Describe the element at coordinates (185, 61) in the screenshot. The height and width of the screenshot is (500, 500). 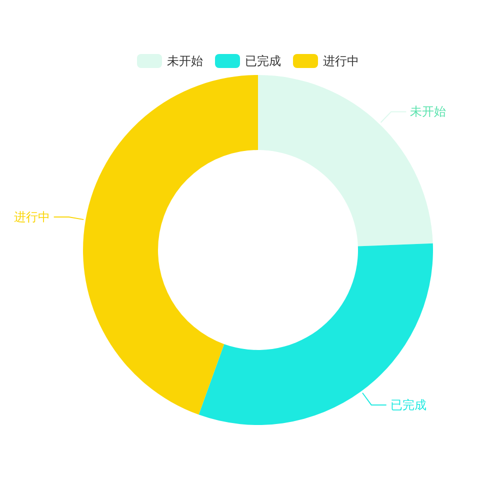
I see `legend-label: 未开始` at that location.